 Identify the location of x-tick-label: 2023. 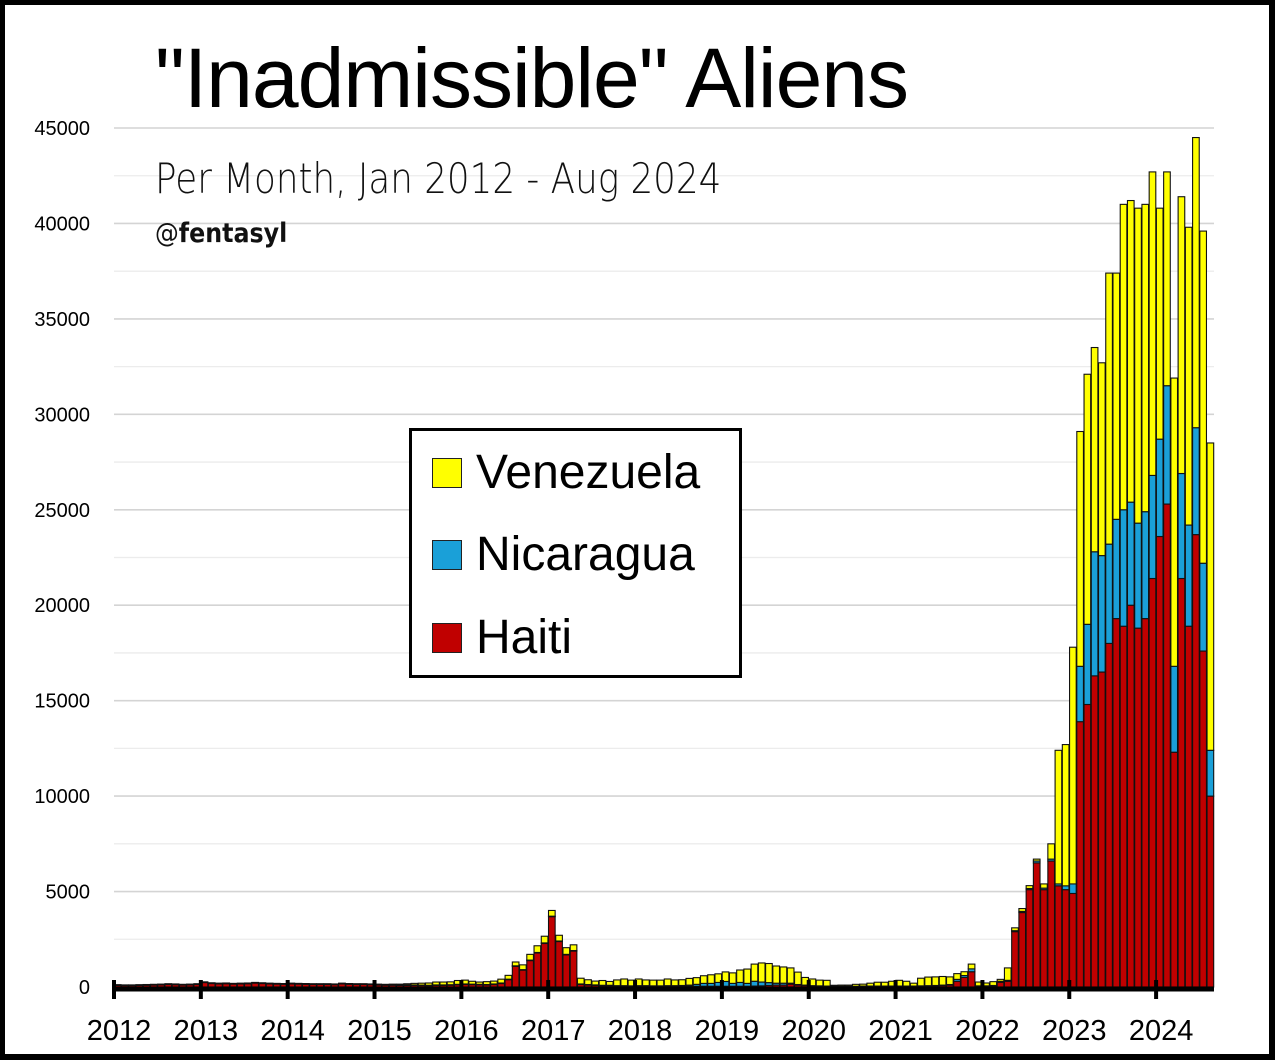
(1074, 1031).